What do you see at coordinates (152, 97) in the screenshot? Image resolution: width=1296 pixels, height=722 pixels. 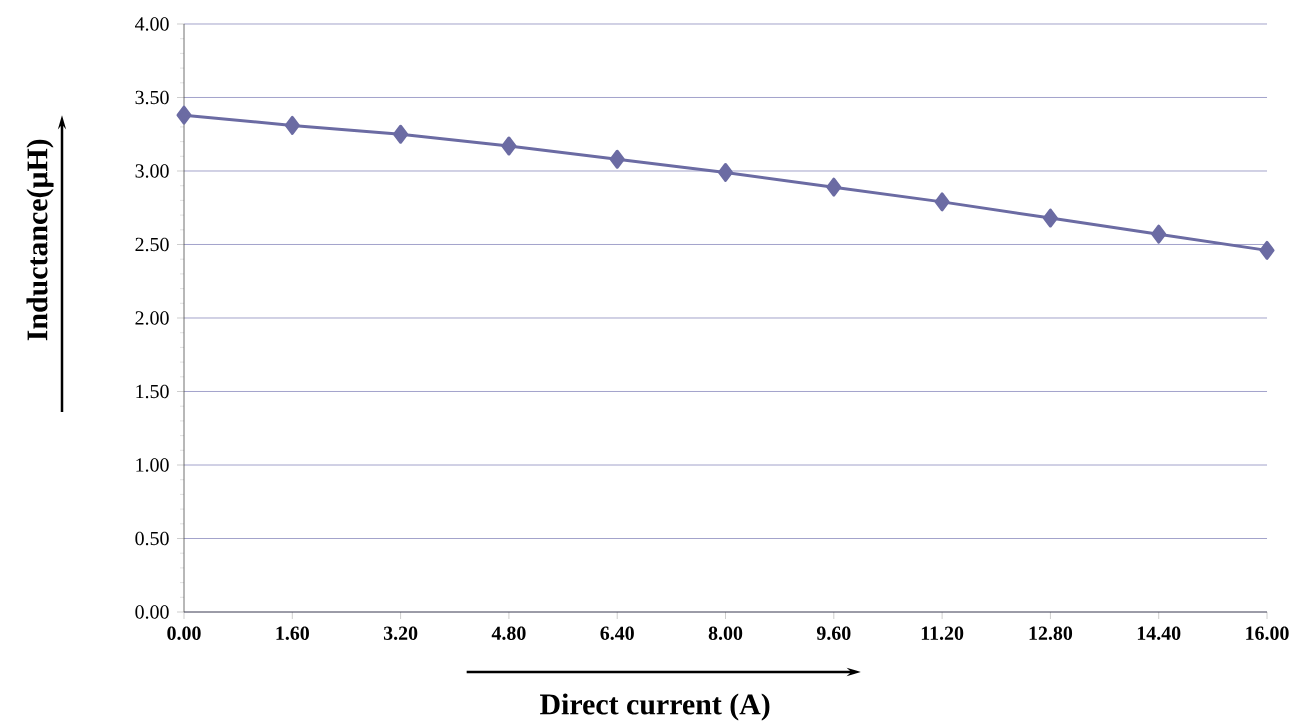 I see `y-tick-label: 3.50` at bounding box center [152, 97].